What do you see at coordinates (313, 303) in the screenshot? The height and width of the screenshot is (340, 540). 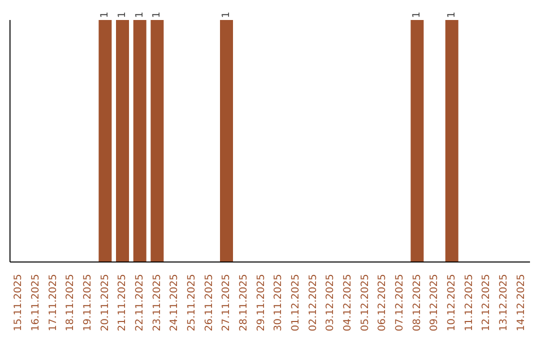 I see `x-tick-label: 02.12.2025` at bounding box center [313, 303].